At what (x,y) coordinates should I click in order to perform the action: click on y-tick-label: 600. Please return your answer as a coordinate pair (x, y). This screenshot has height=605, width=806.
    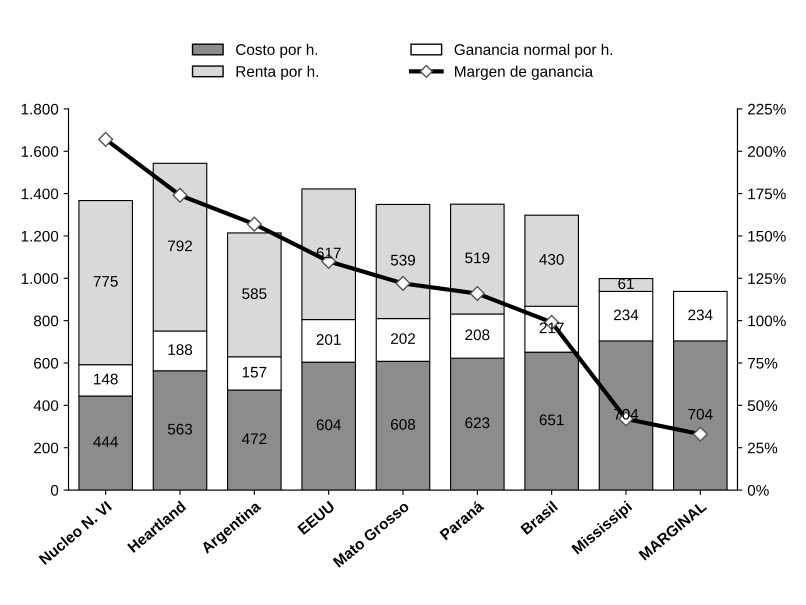
    Looking at the image, I should click on (46, 363).